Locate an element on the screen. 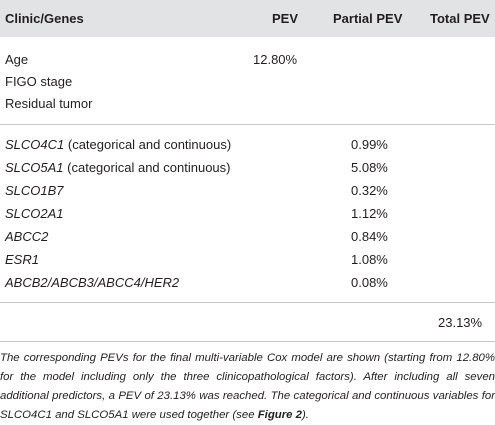 The width and height of the screenshot is (495, 425). row-partial-abcb2-abcb3-abcc4-her2: 0.08% is located at coordinates (369, 282).